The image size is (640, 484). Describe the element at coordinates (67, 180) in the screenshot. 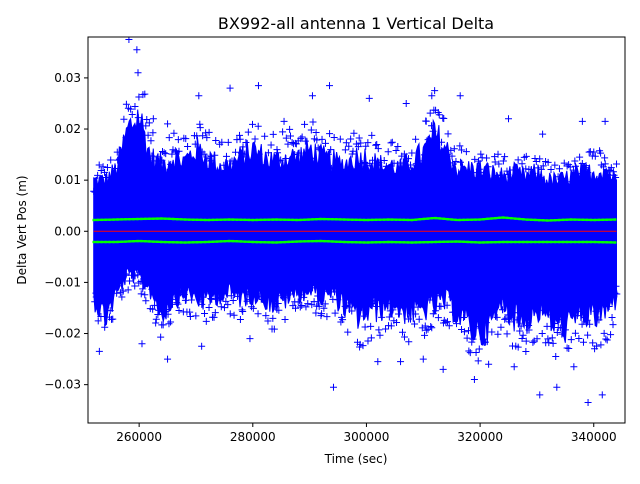

I see `y-tick-label: 0.01` at that location.